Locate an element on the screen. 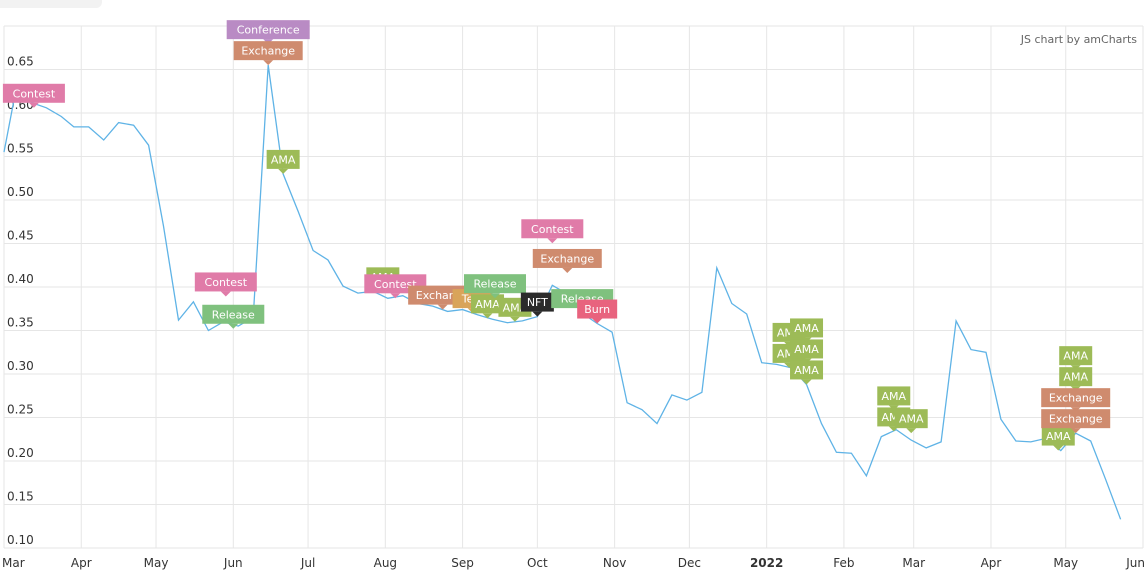  event-pin-label: Burn is located at coordinates (597, 309).